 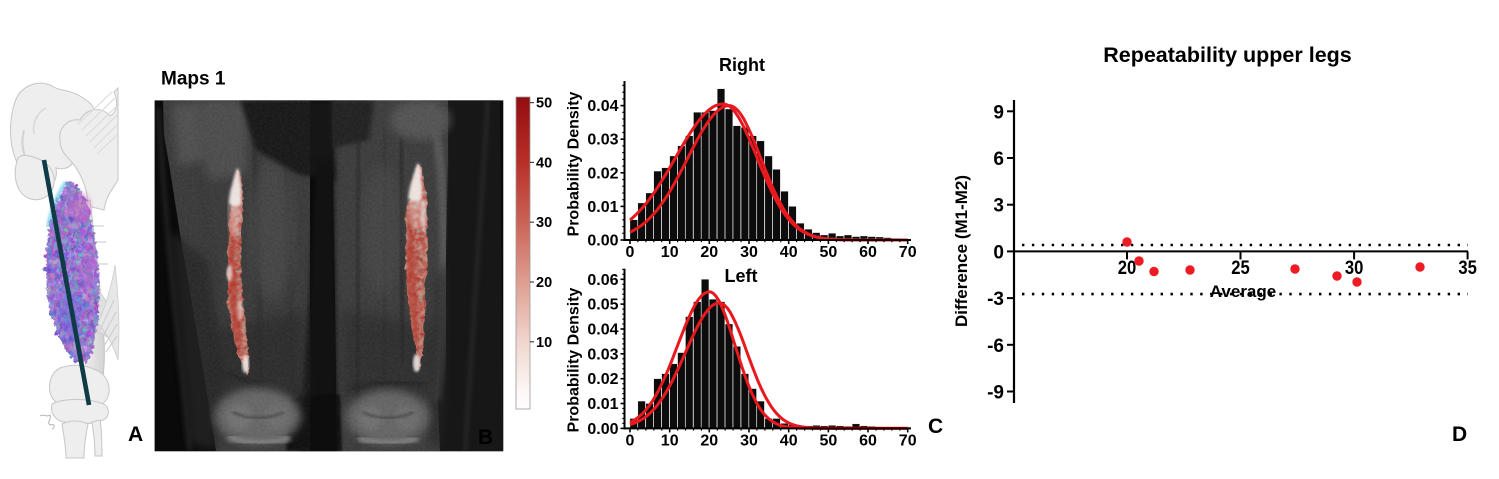 What do you see at coordinates (995, 299) in the screenshot?
I see `svg-text: -3` at bounding box center [995, 299].